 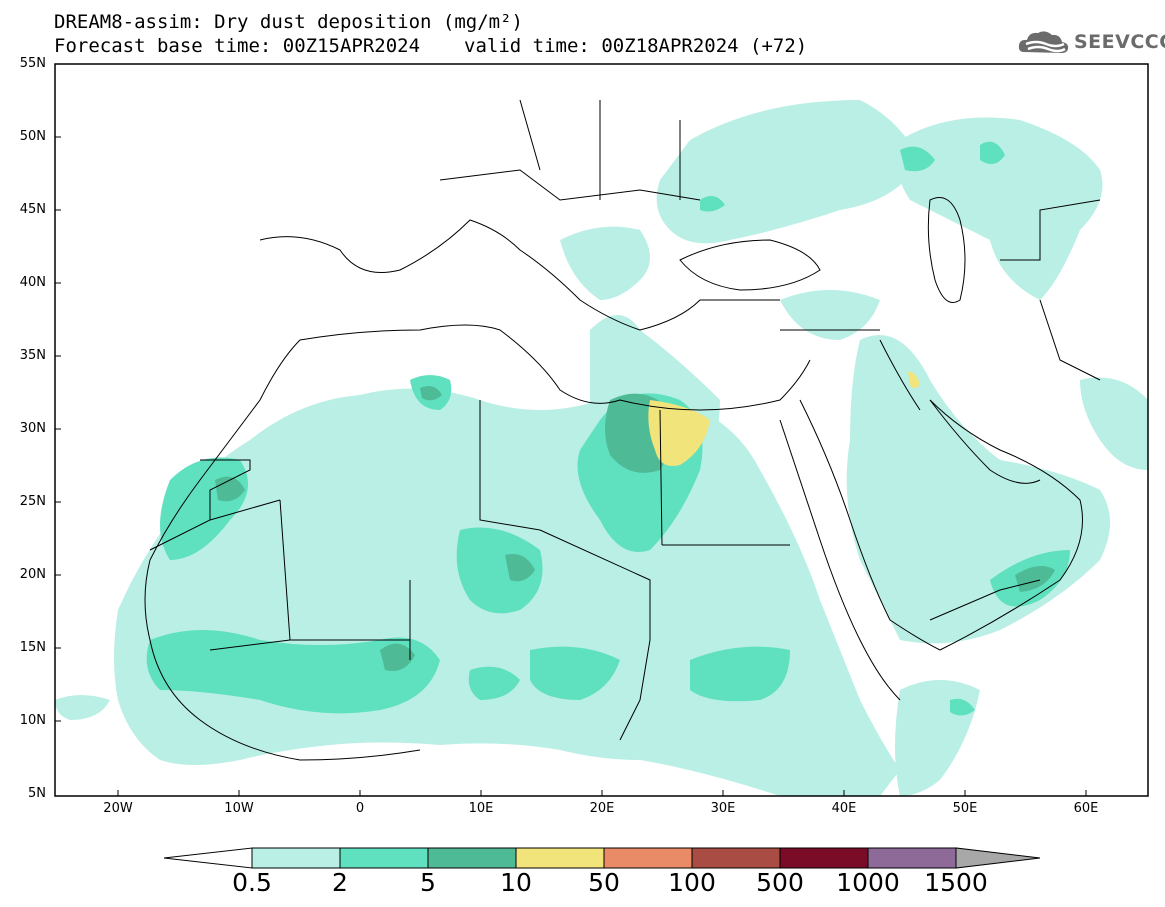 I want to click on border-iraq-iran, so click(x=900, y=375).